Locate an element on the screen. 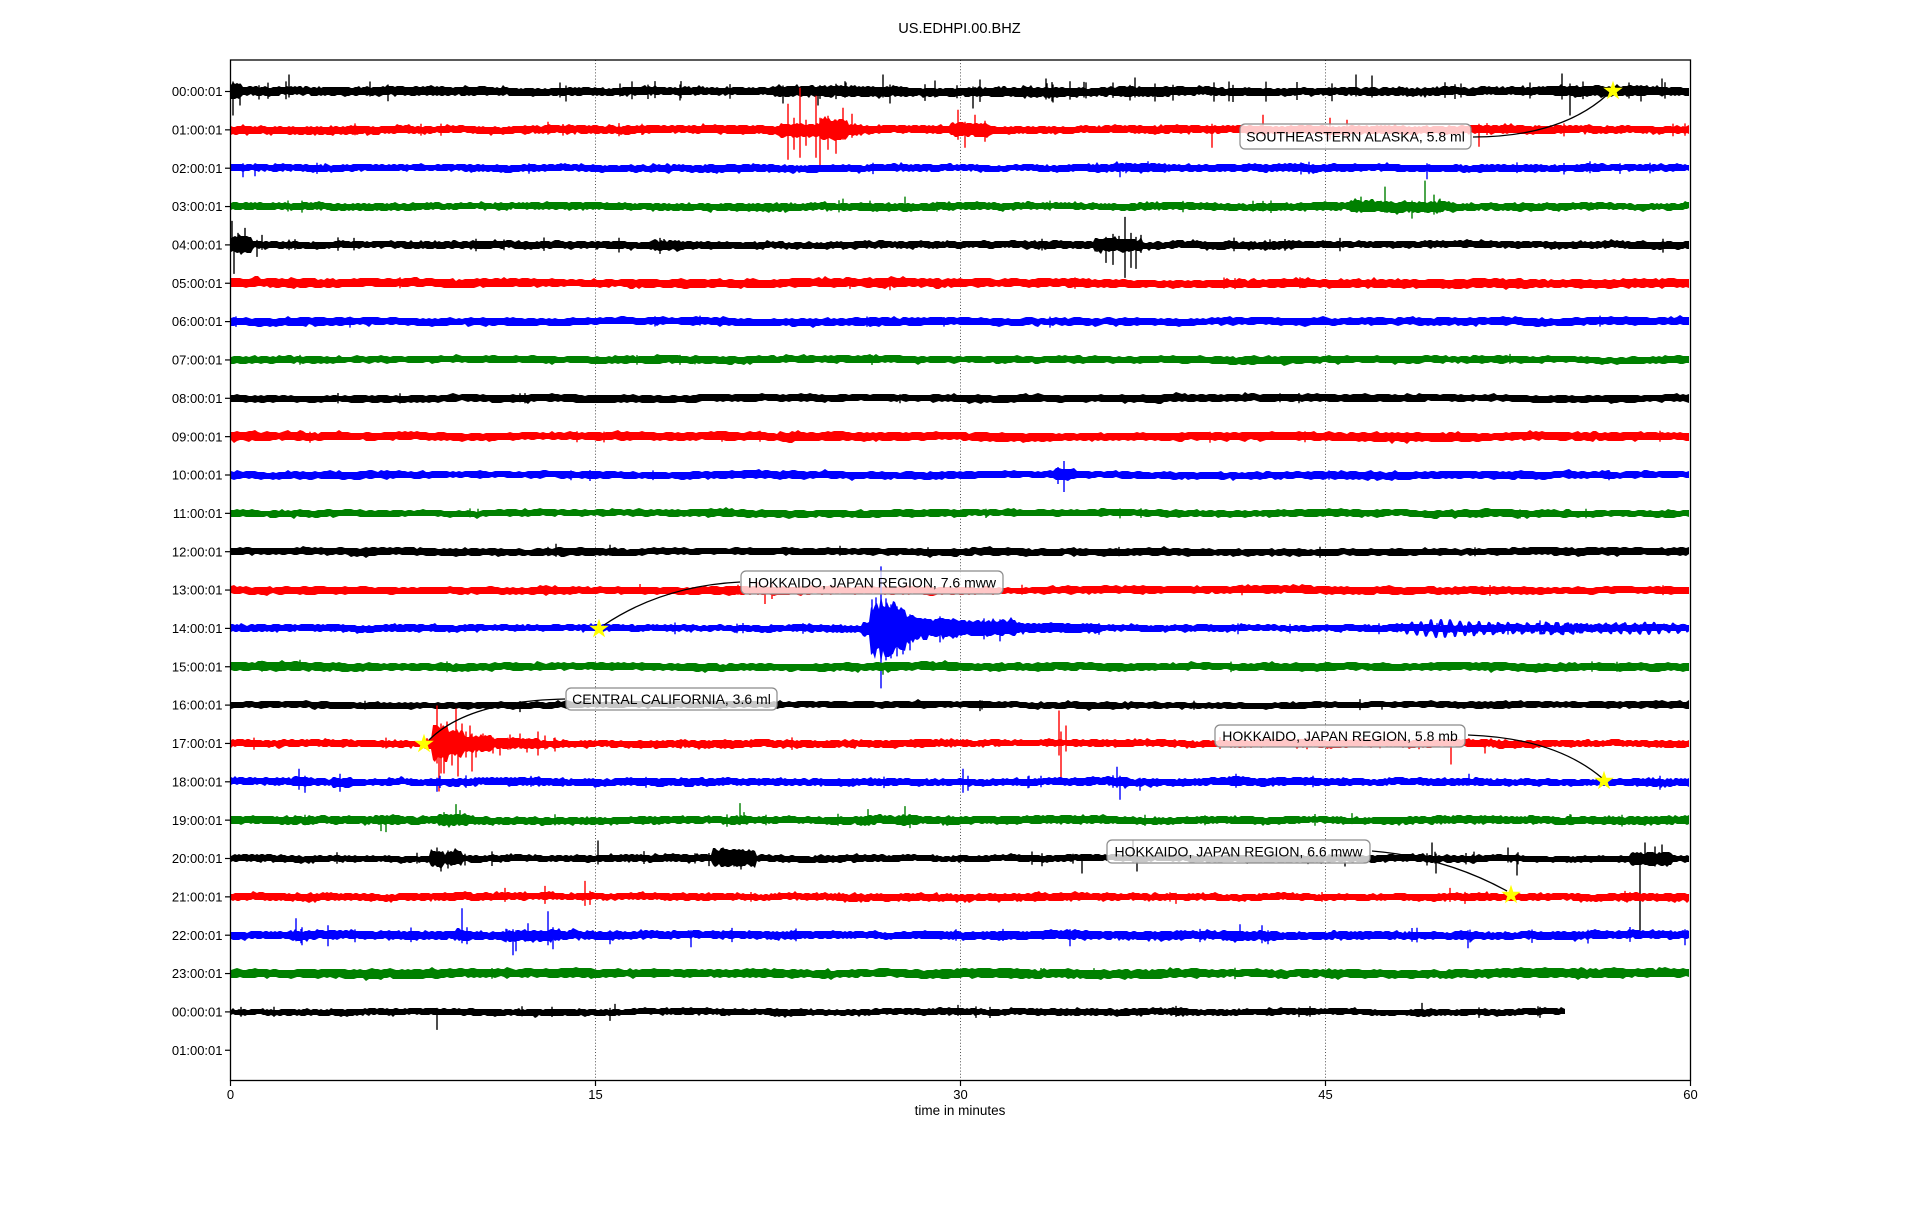 The image size is (1920, 1205). svg-text: 11:00:01 is located at coordinates (198, 513).